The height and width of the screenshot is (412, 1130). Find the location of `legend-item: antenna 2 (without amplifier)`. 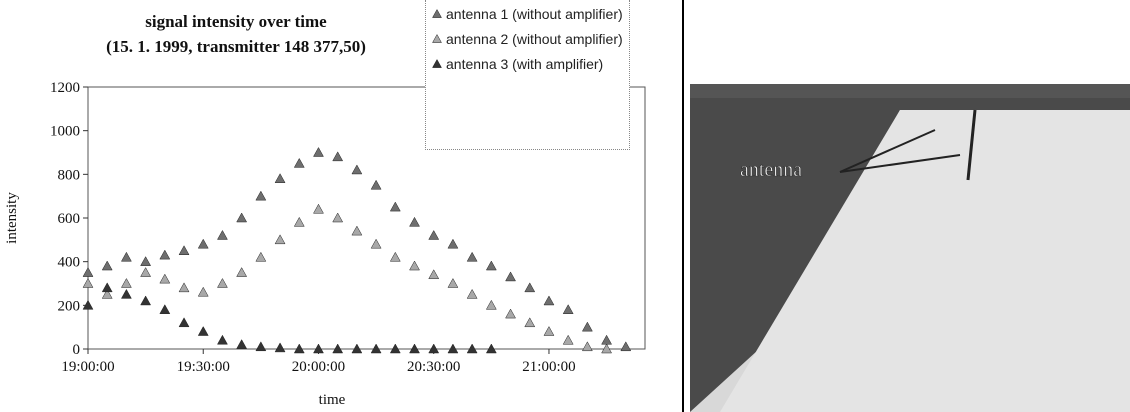

legend-item: antenna 2 (without amplifier) is located at coordinates (528, 39).